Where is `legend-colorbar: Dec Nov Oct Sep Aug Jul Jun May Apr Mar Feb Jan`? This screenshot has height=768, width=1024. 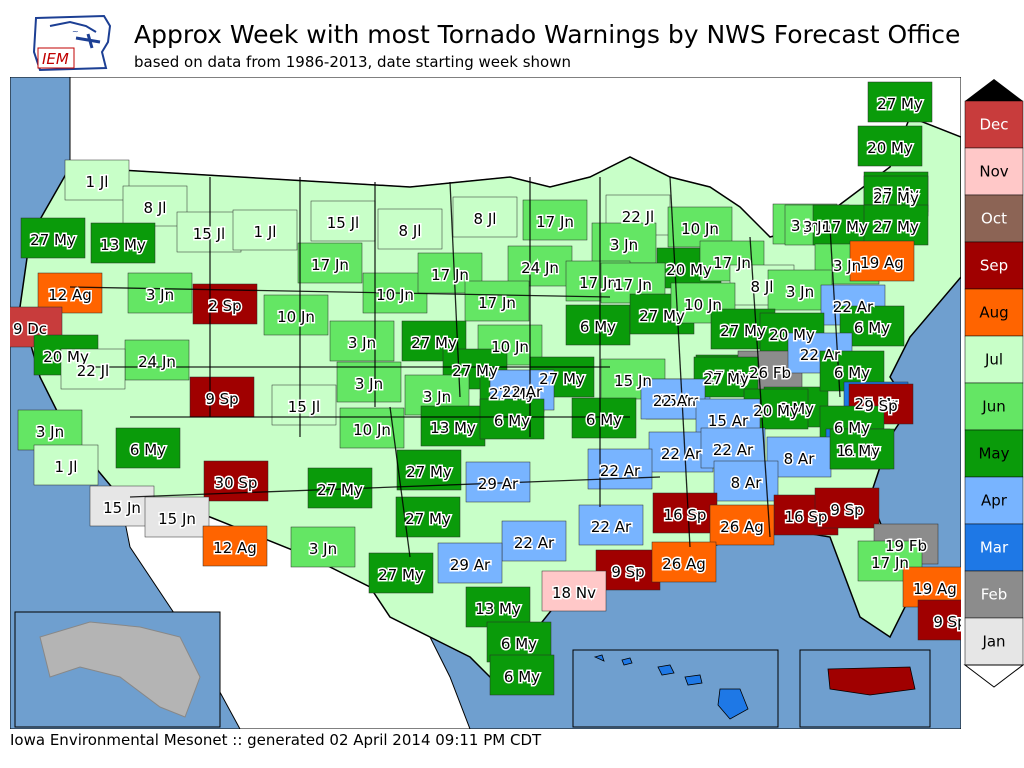 legend-colorbar: Dec Nov Oct Sep Aug Jul Jun May Apr Mar Feb Jan is located at coordinates (993, 384).